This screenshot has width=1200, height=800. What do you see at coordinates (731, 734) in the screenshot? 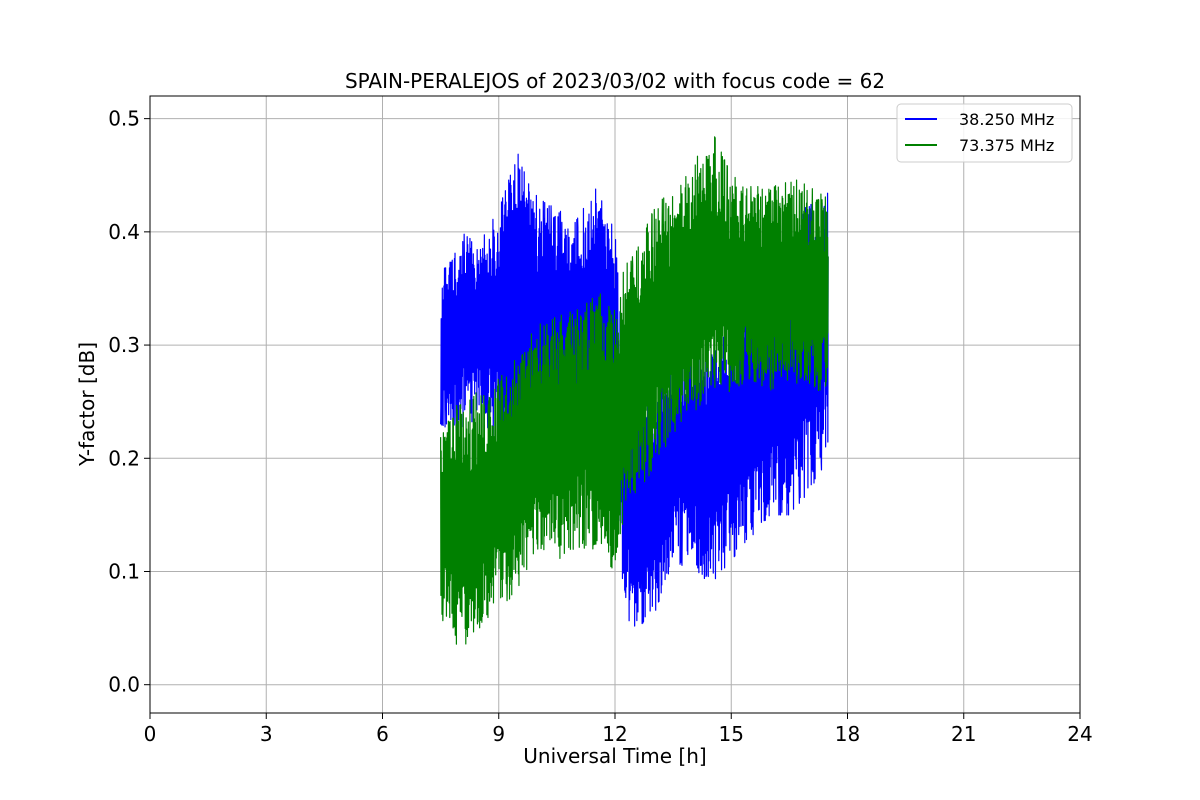
I see `x-tick-label: 15` at bounding box center [731, 734].